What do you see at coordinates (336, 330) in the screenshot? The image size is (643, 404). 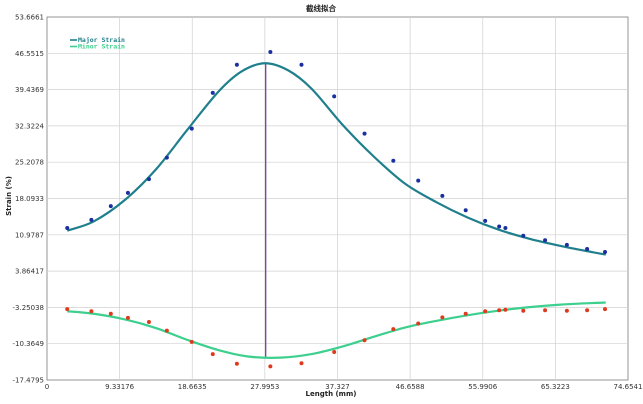 I see `minor-strain-fit-line` at bounding box center [336, 330].